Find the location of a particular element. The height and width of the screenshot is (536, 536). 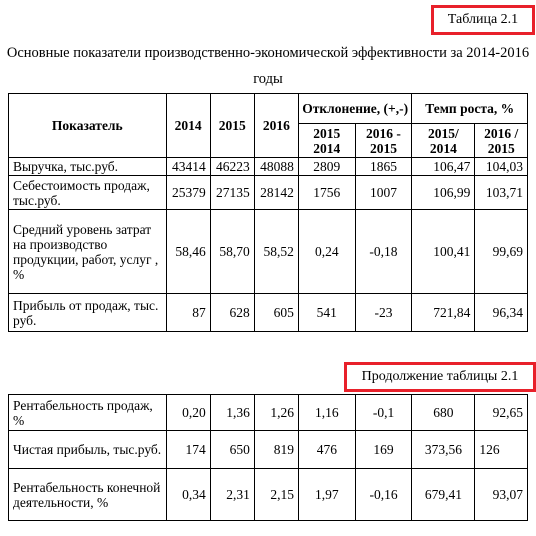

cell-growth2: 99,69 is located at coordinates (501, 251).